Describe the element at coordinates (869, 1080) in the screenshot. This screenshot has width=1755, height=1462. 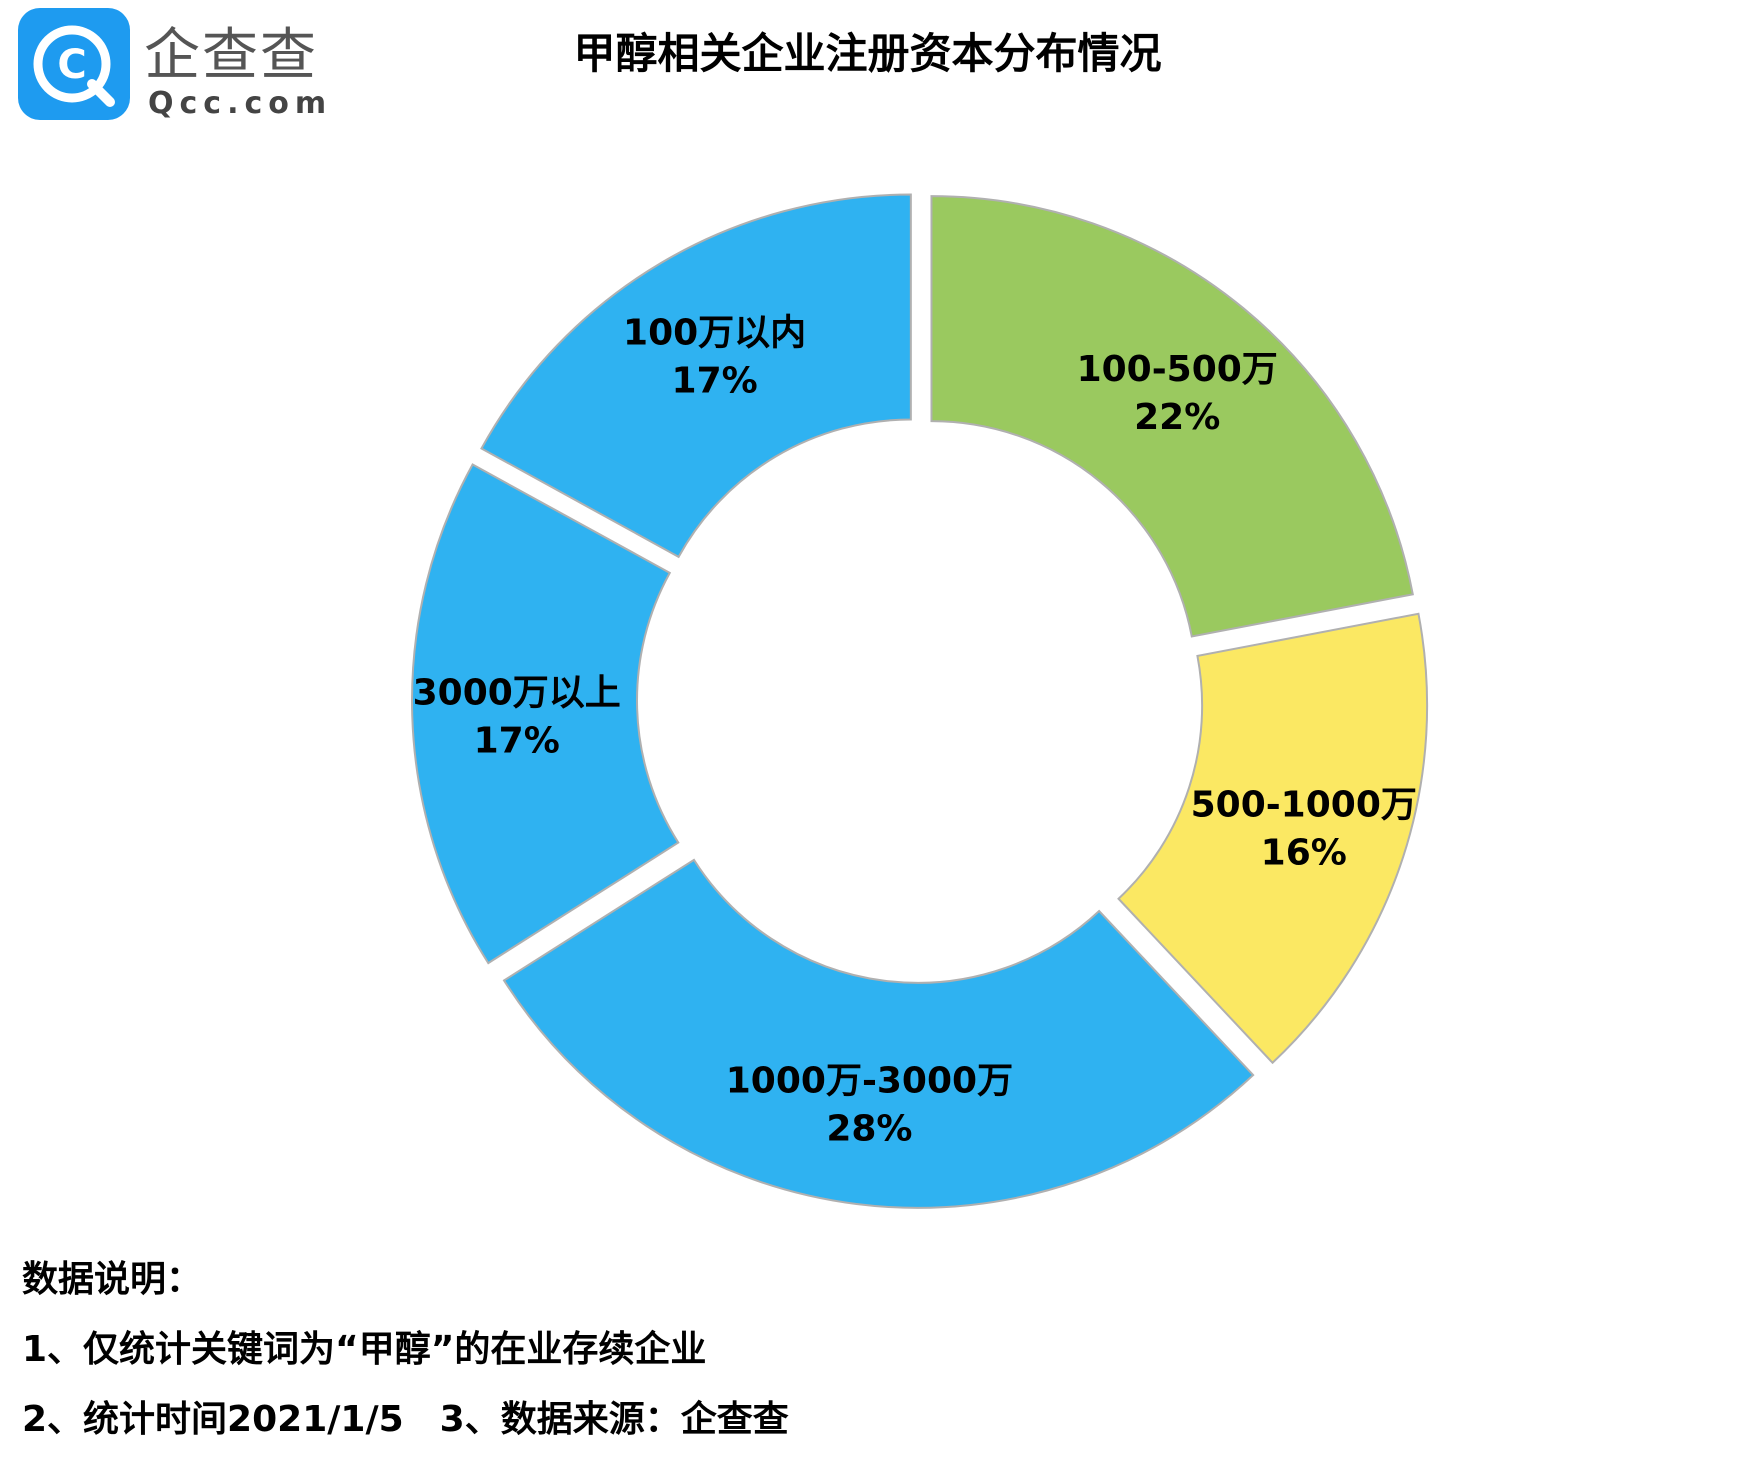
I see `slice-category-label: 1000万-3000万` at that location.